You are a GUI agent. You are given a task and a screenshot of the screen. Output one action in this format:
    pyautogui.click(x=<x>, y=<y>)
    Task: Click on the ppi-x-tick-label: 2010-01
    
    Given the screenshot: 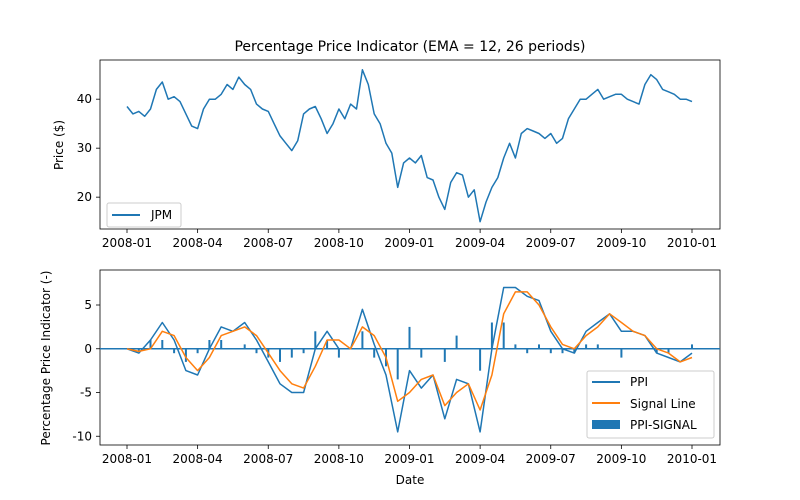 What is the action you would take?
    pyautogui.click(x=692, y=459)
    